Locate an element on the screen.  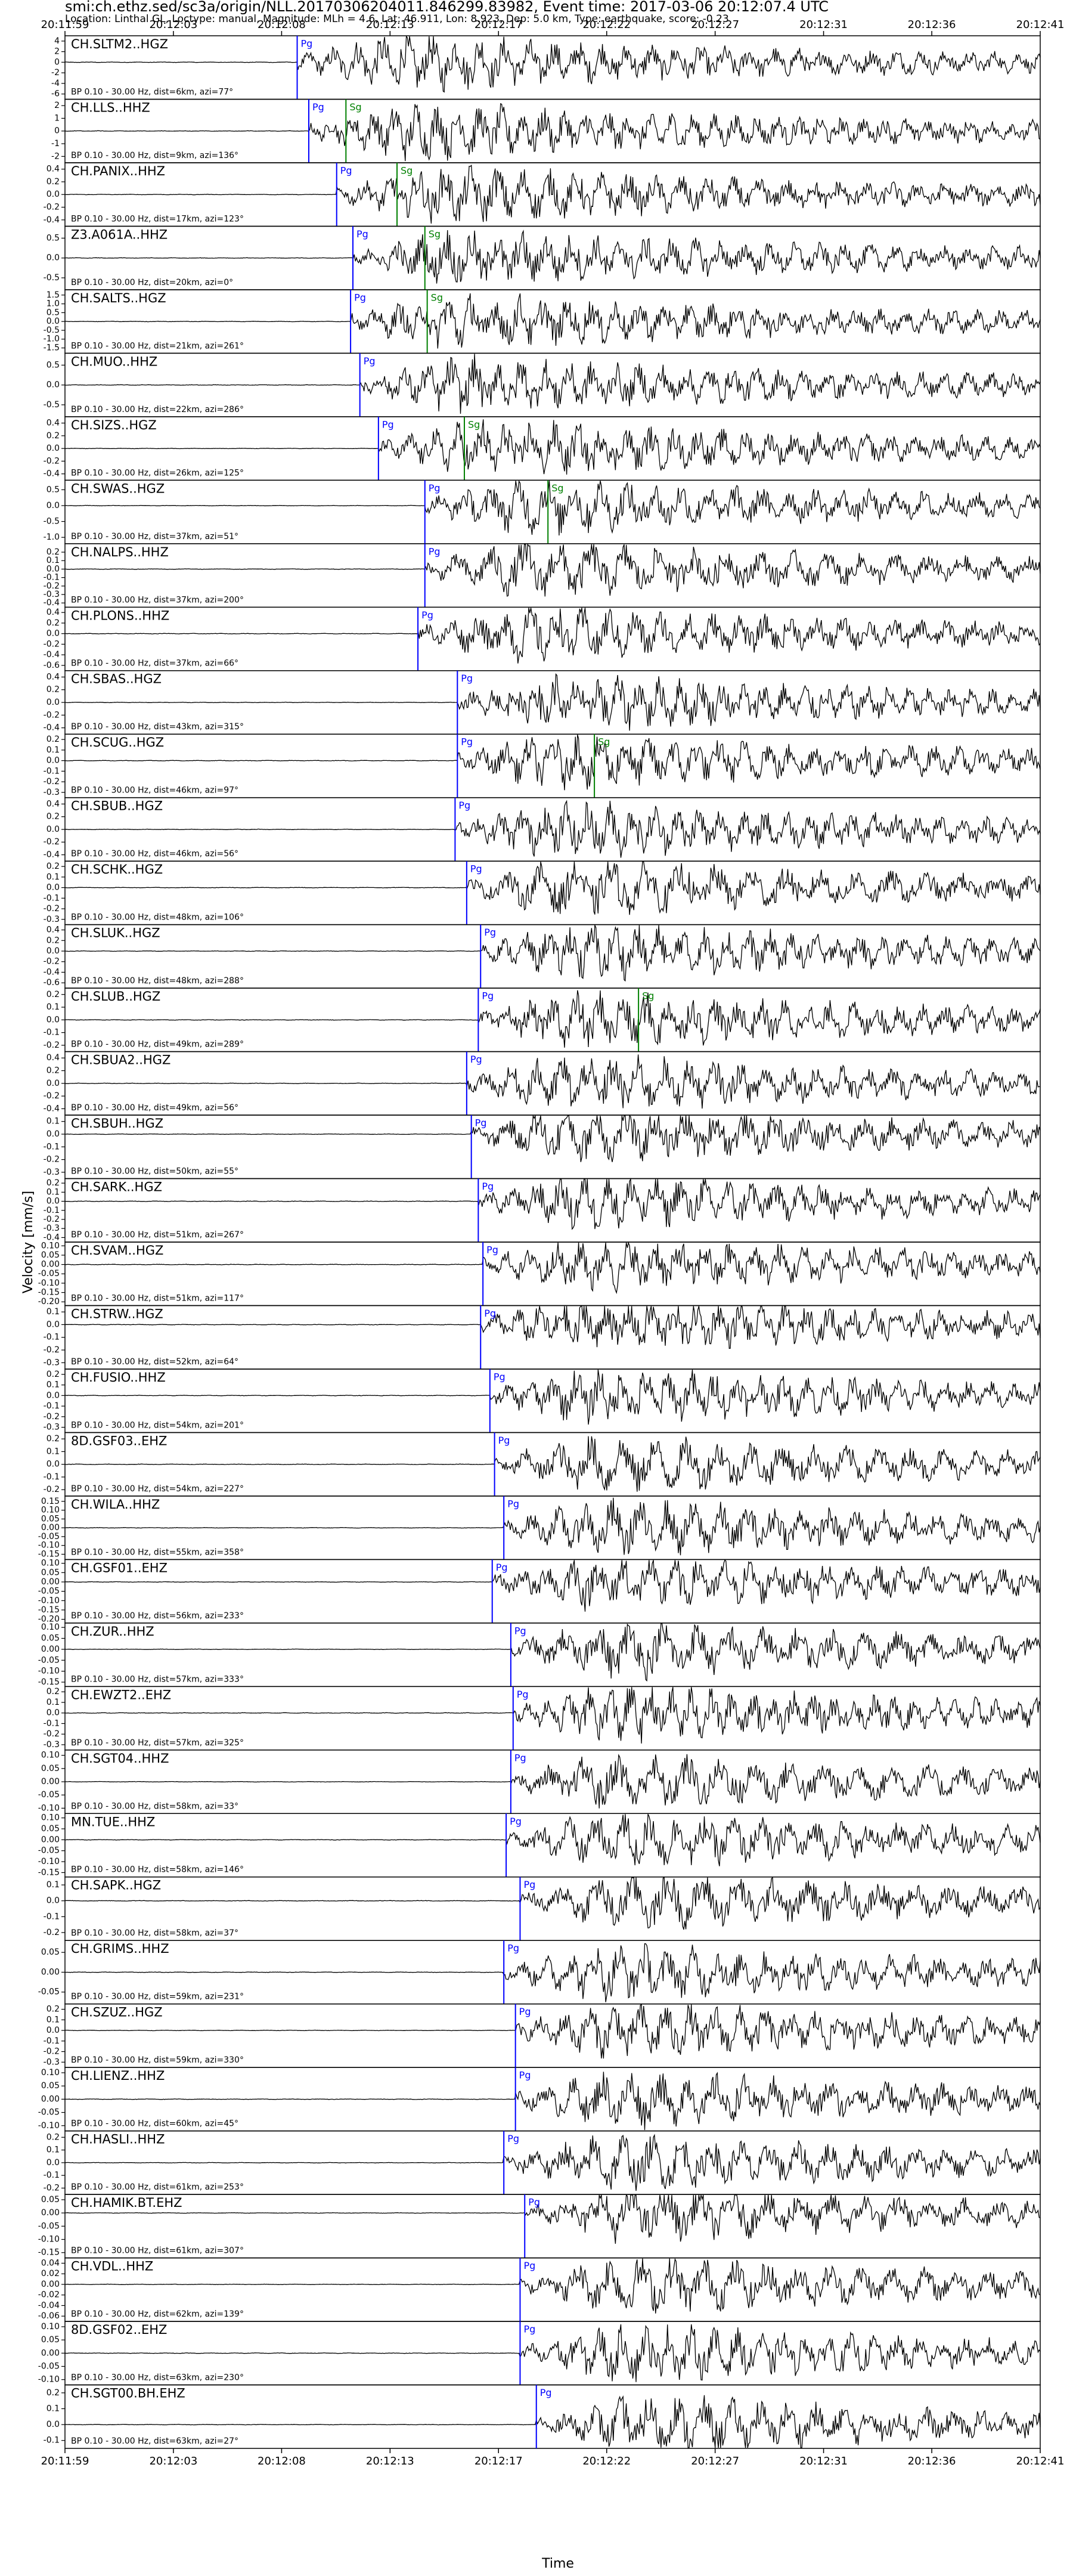
x-tick-label-top: 20:12:17 is located at coordinates (499, 25).